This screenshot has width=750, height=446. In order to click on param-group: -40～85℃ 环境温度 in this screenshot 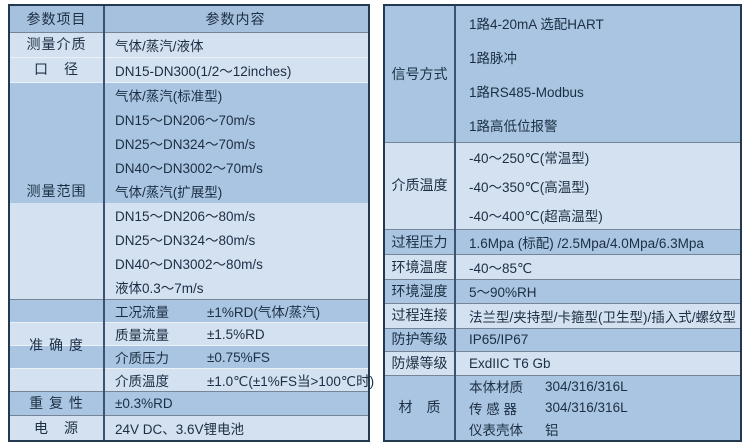, I will do `click(562, 266)`.